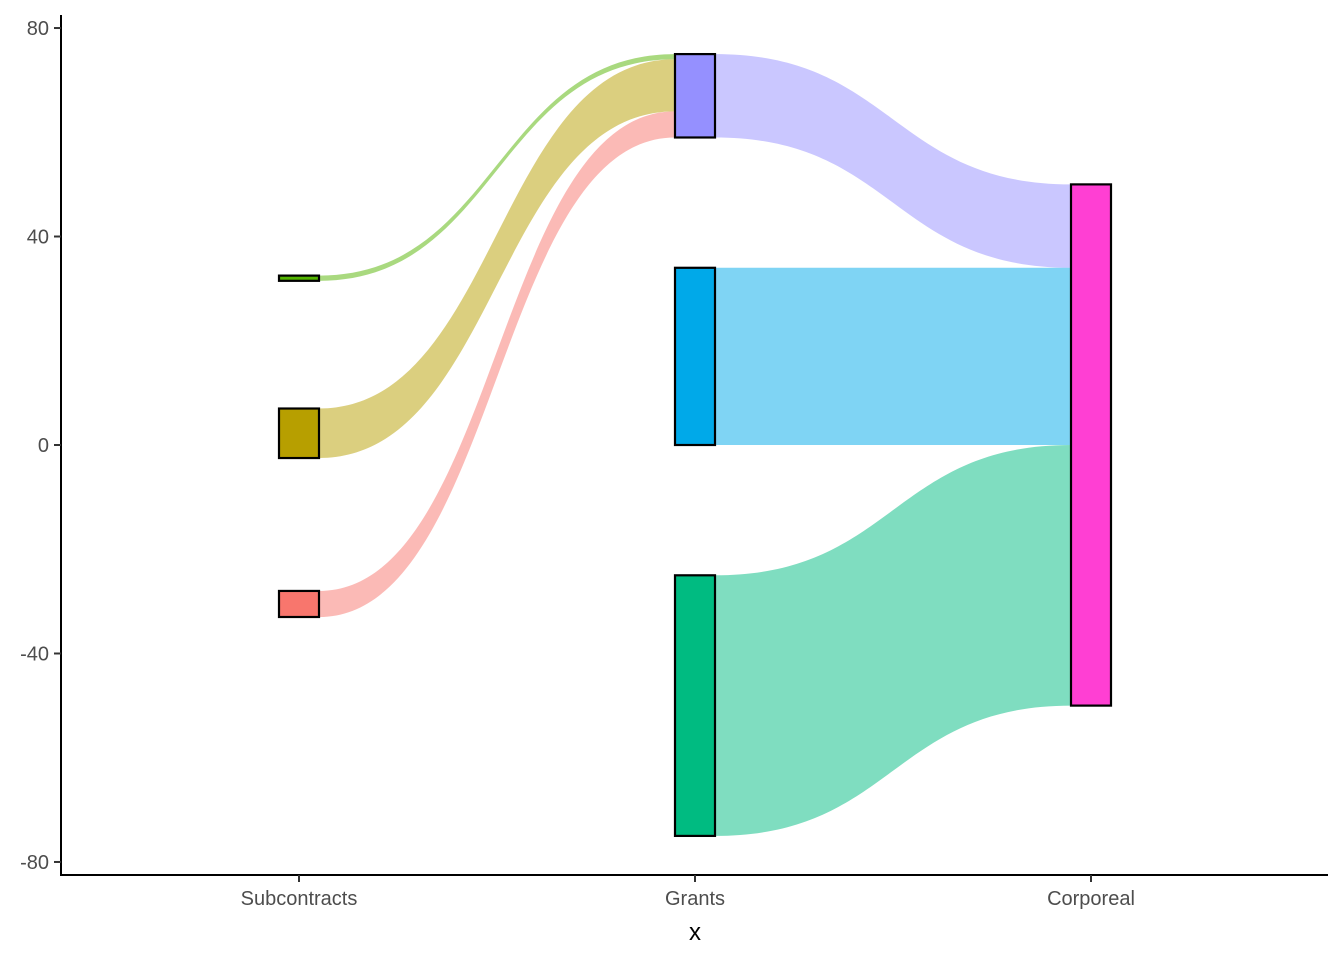  What do you see at coordinates (695, 356) in the screenshot?
I see `node-grants-blue` at bounding box center [695, 356].